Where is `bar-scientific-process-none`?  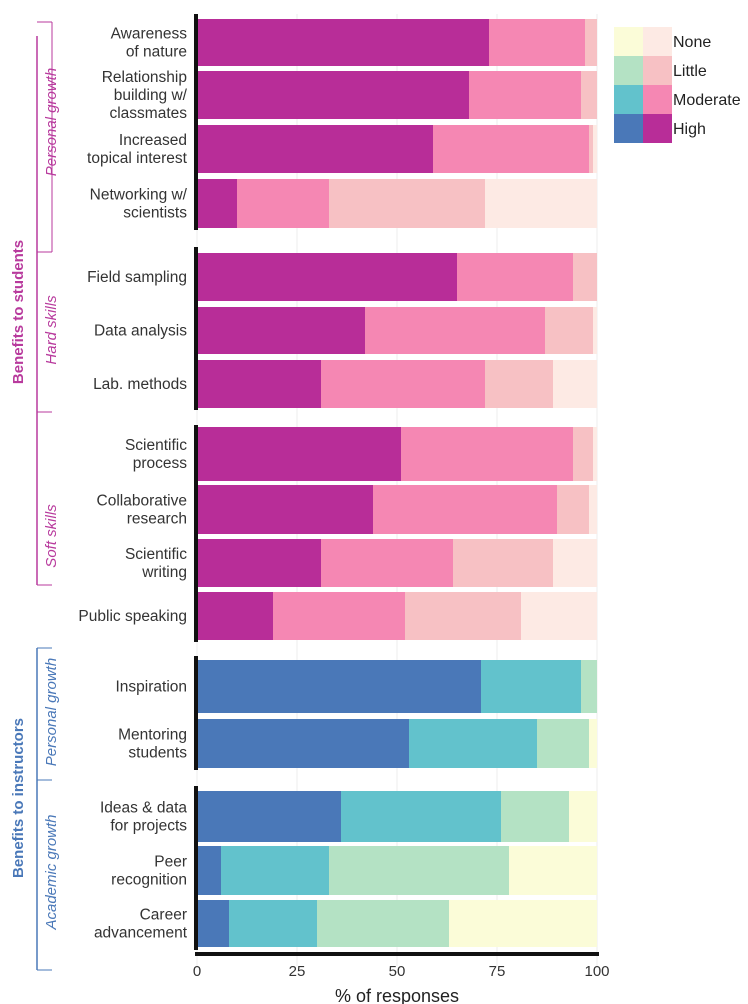
bar-scientific-process-none is located at coordinates (595, 454).